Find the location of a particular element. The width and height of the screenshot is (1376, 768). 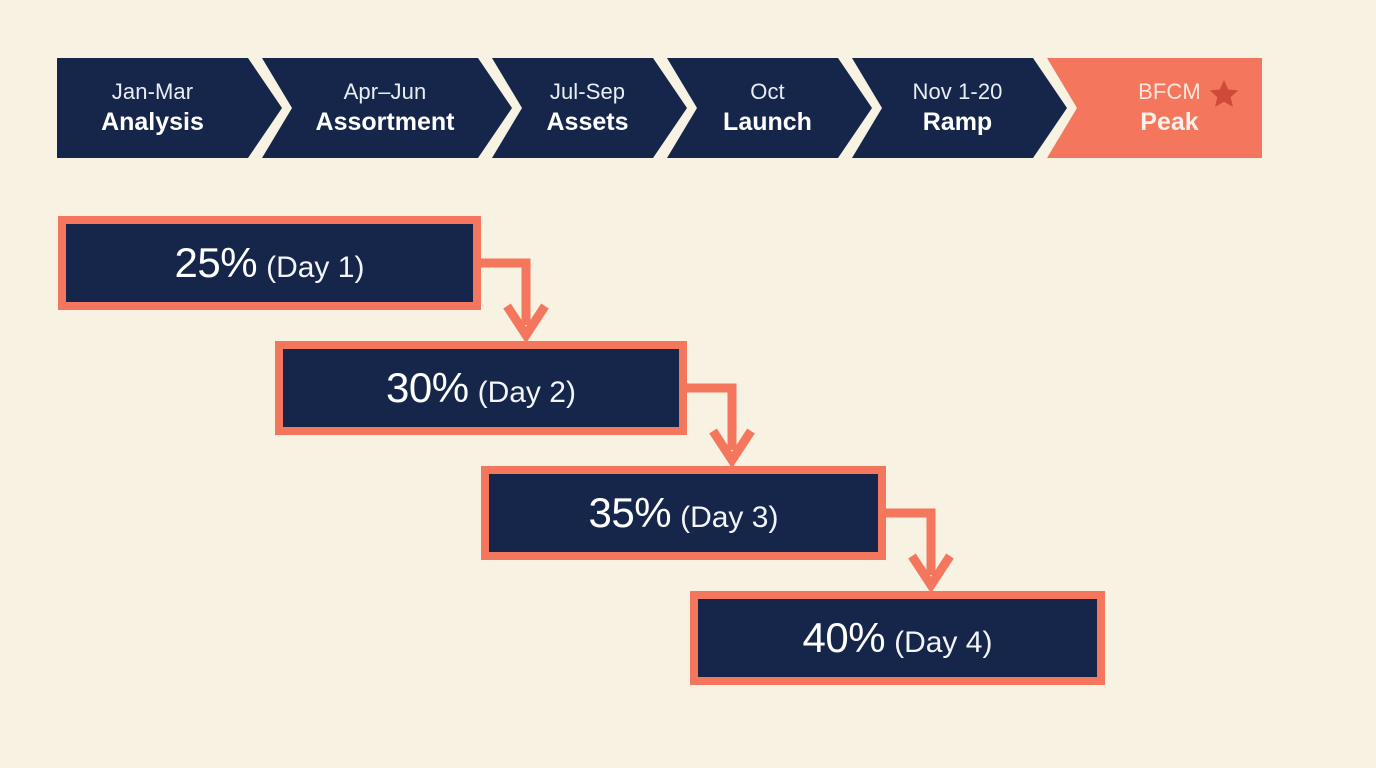

discount-step-label: 35% (Day 3) is located at coordinates (684, 513).